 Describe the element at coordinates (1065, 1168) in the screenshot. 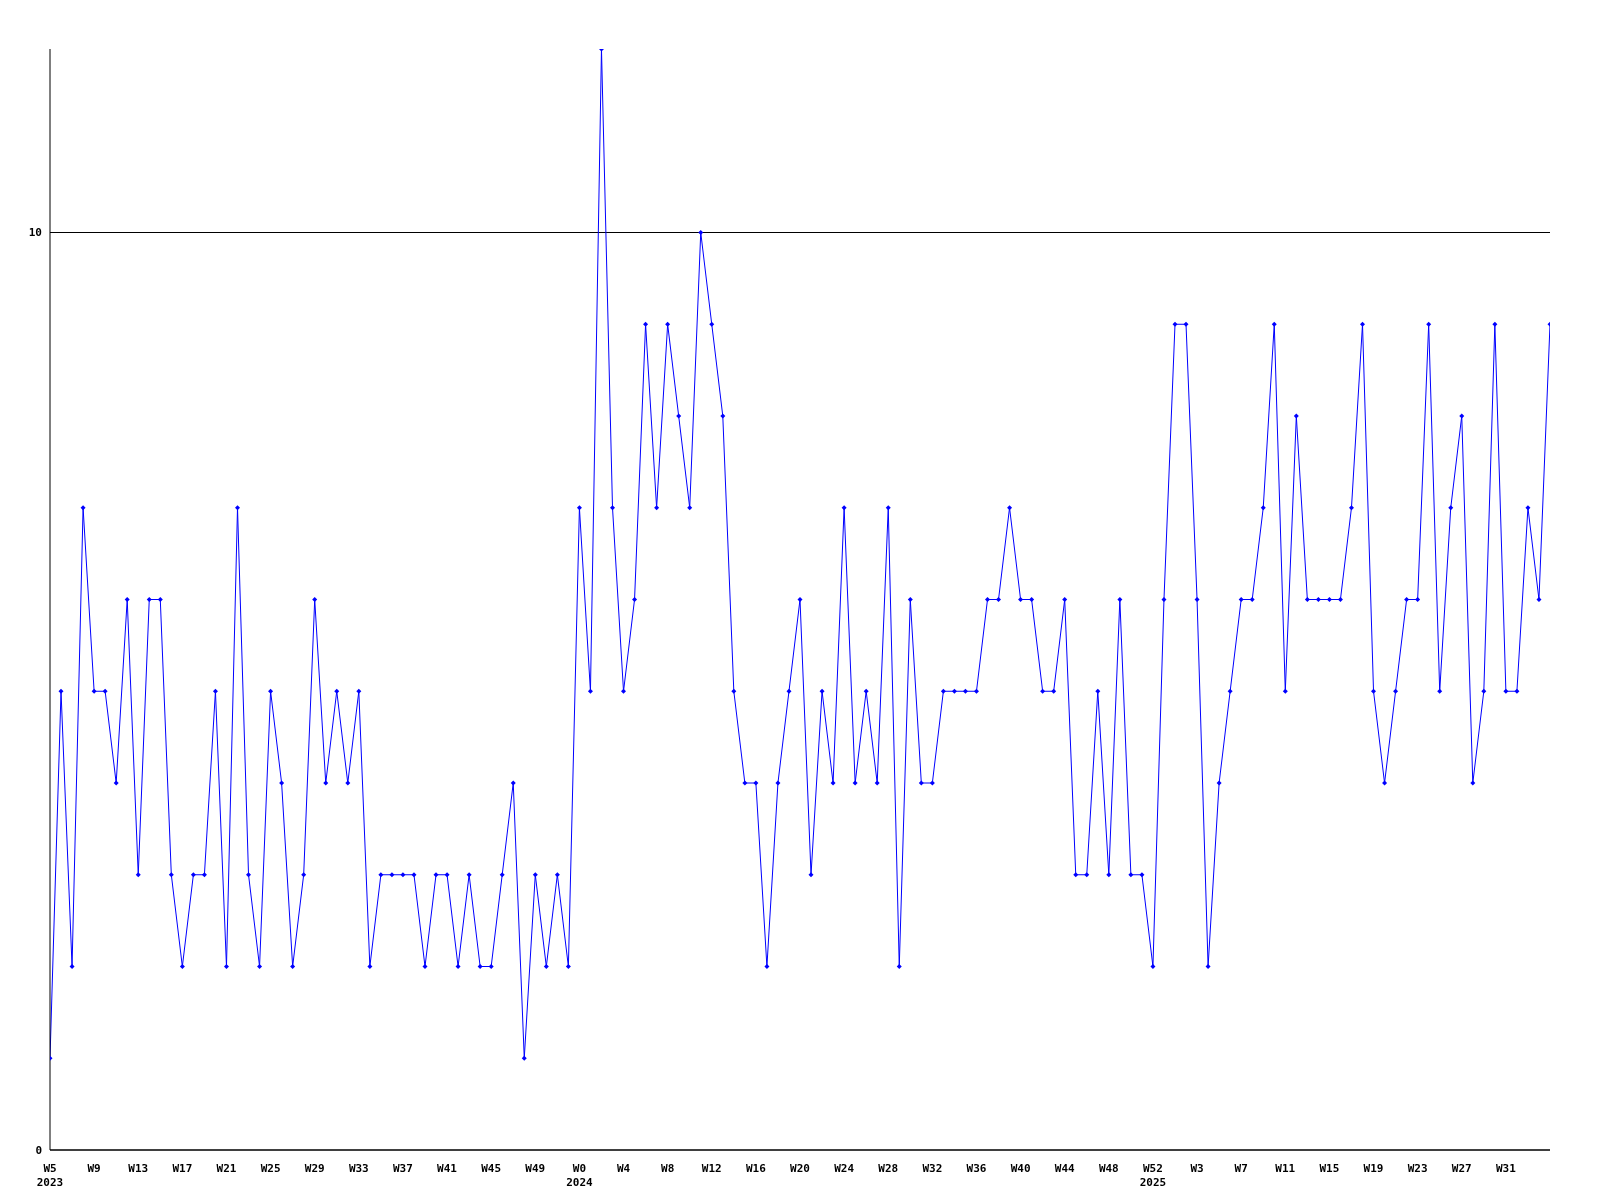

I see `x-tick-label: W44` at that location.